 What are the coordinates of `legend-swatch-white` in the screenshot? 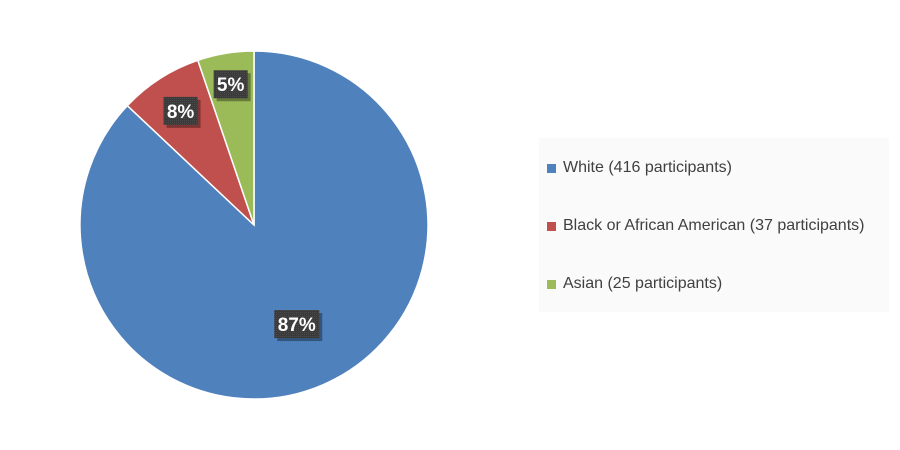 It's located at (551, 168).